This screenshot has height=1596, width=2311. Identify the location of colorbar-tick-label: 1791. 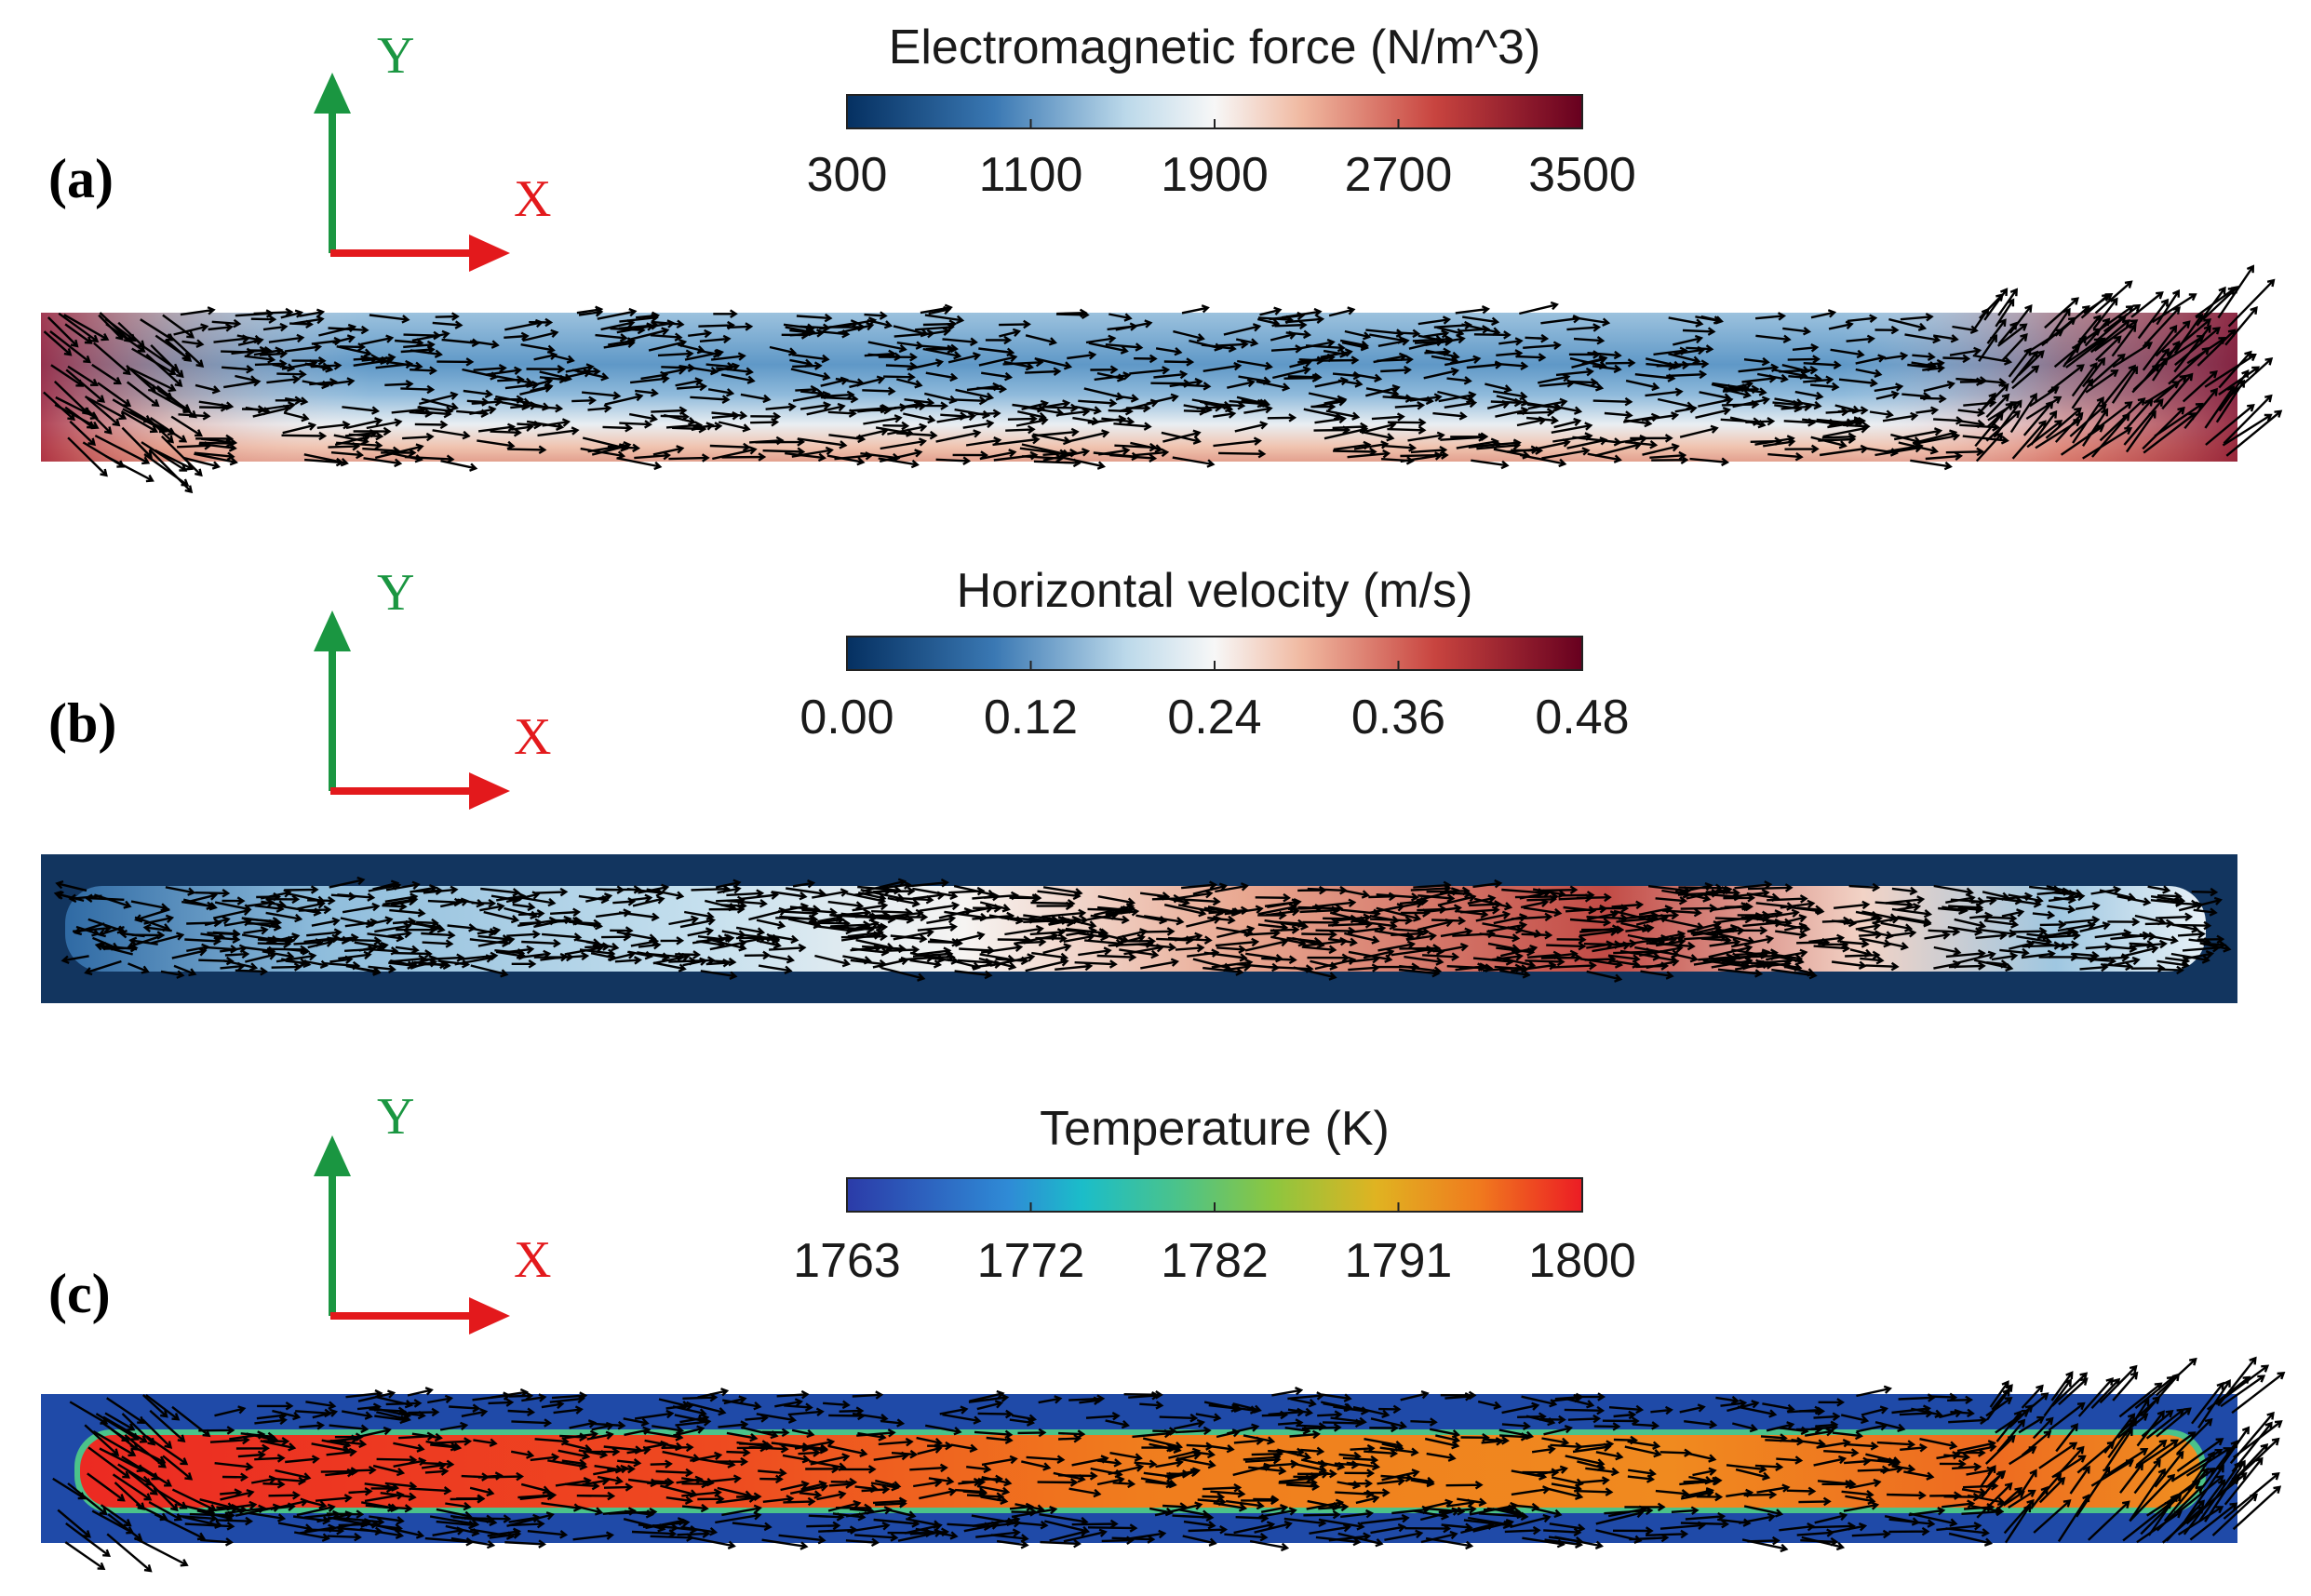
(1399, 1261).